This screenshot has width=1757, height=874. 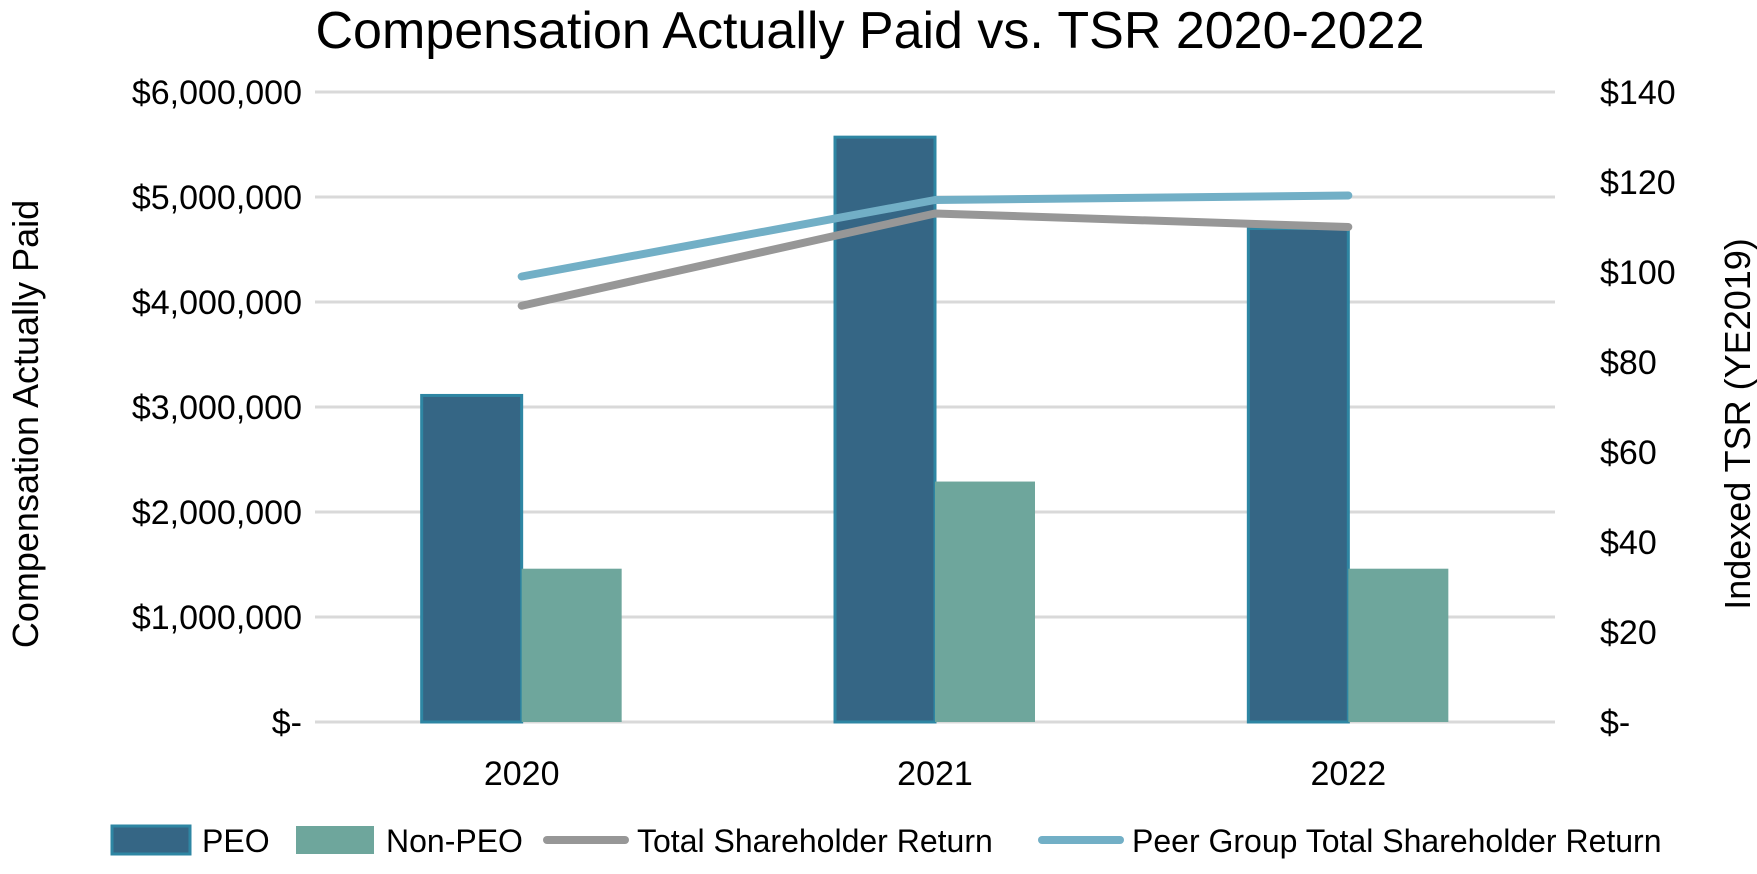 I want to click on x-tick-label: 2020, so click(x=522, y=774).